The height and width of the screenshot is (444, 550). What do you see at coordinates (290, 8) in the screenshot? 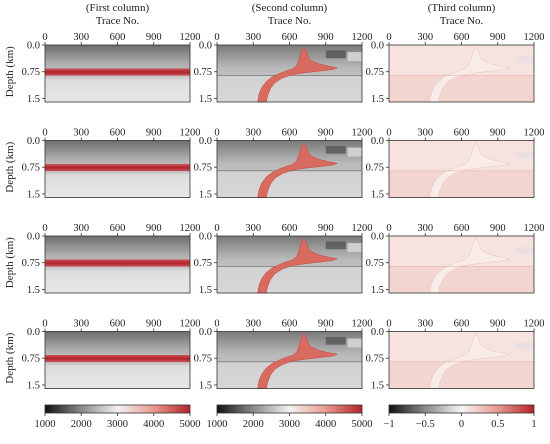
I see `column-title-2: (Second column)` at bounding box center [290, 8].